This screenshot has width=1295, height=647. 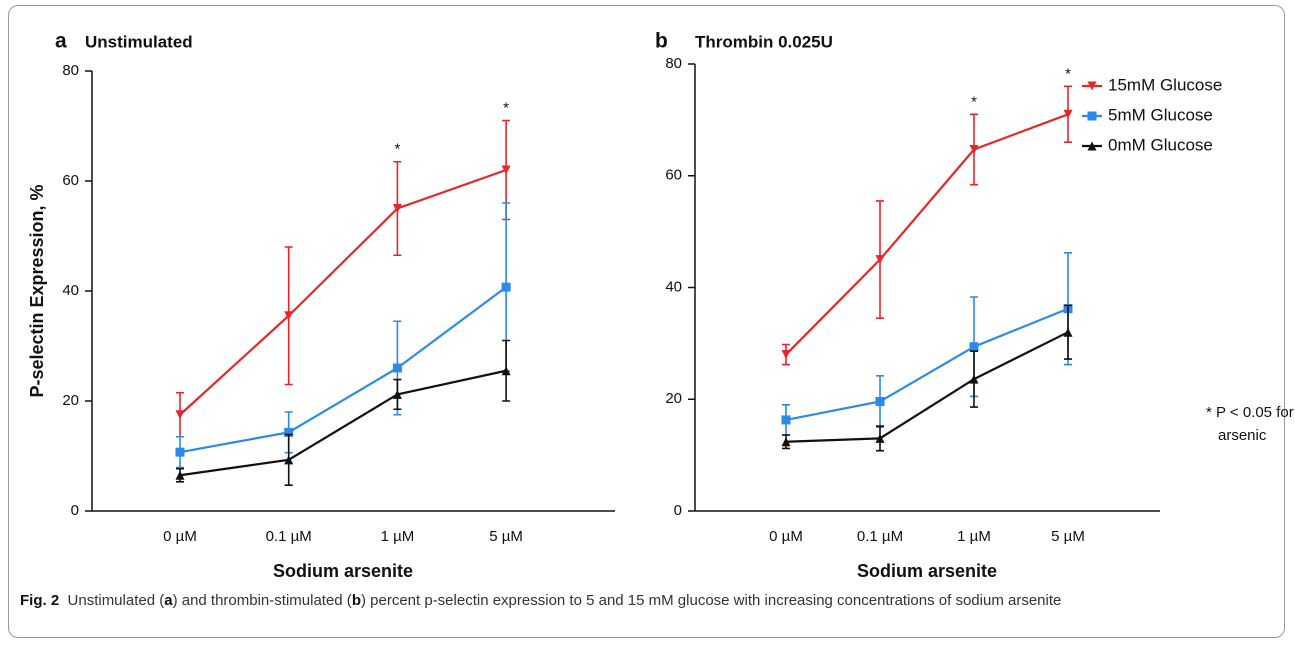 What do you see at coordinates (116, 600) in the screenshot?
I see `caption-text: Unstimulated (` at bounding box center [116, 600].